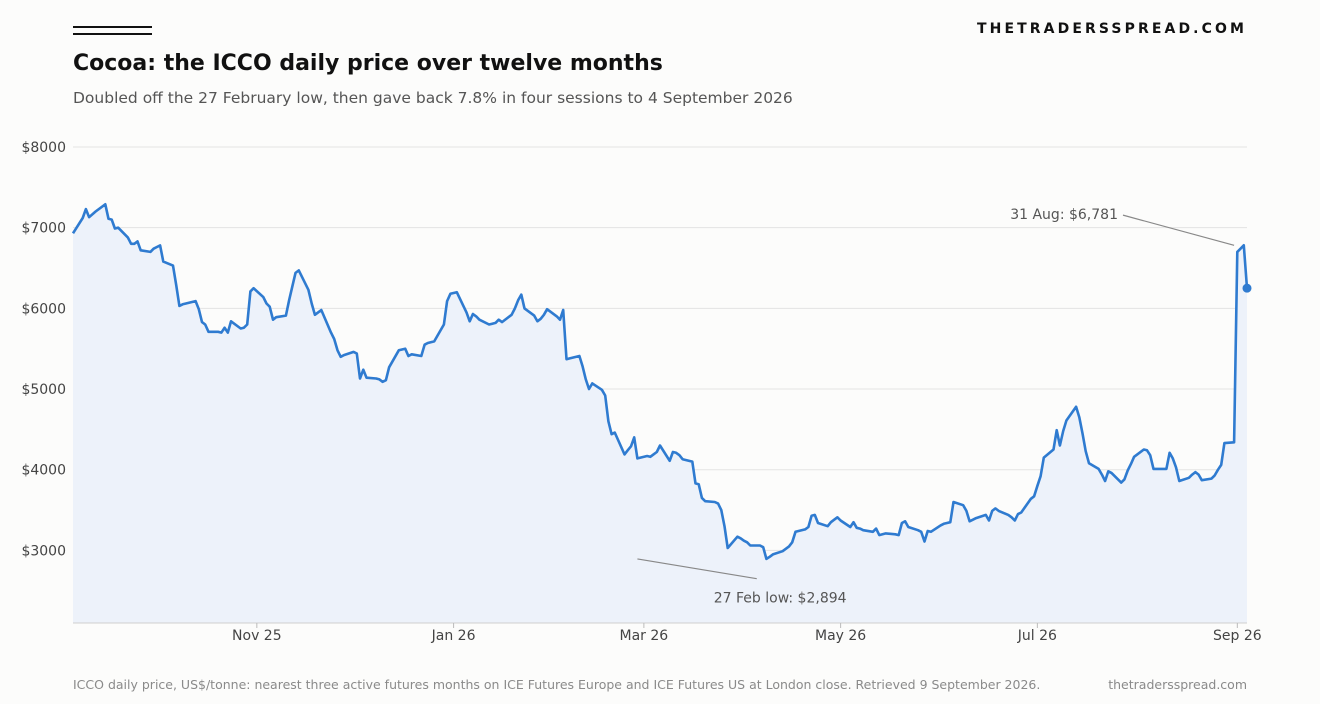  I want to click on brand-label: THETRADERSSPREAD.COM, so click(1112, 29).